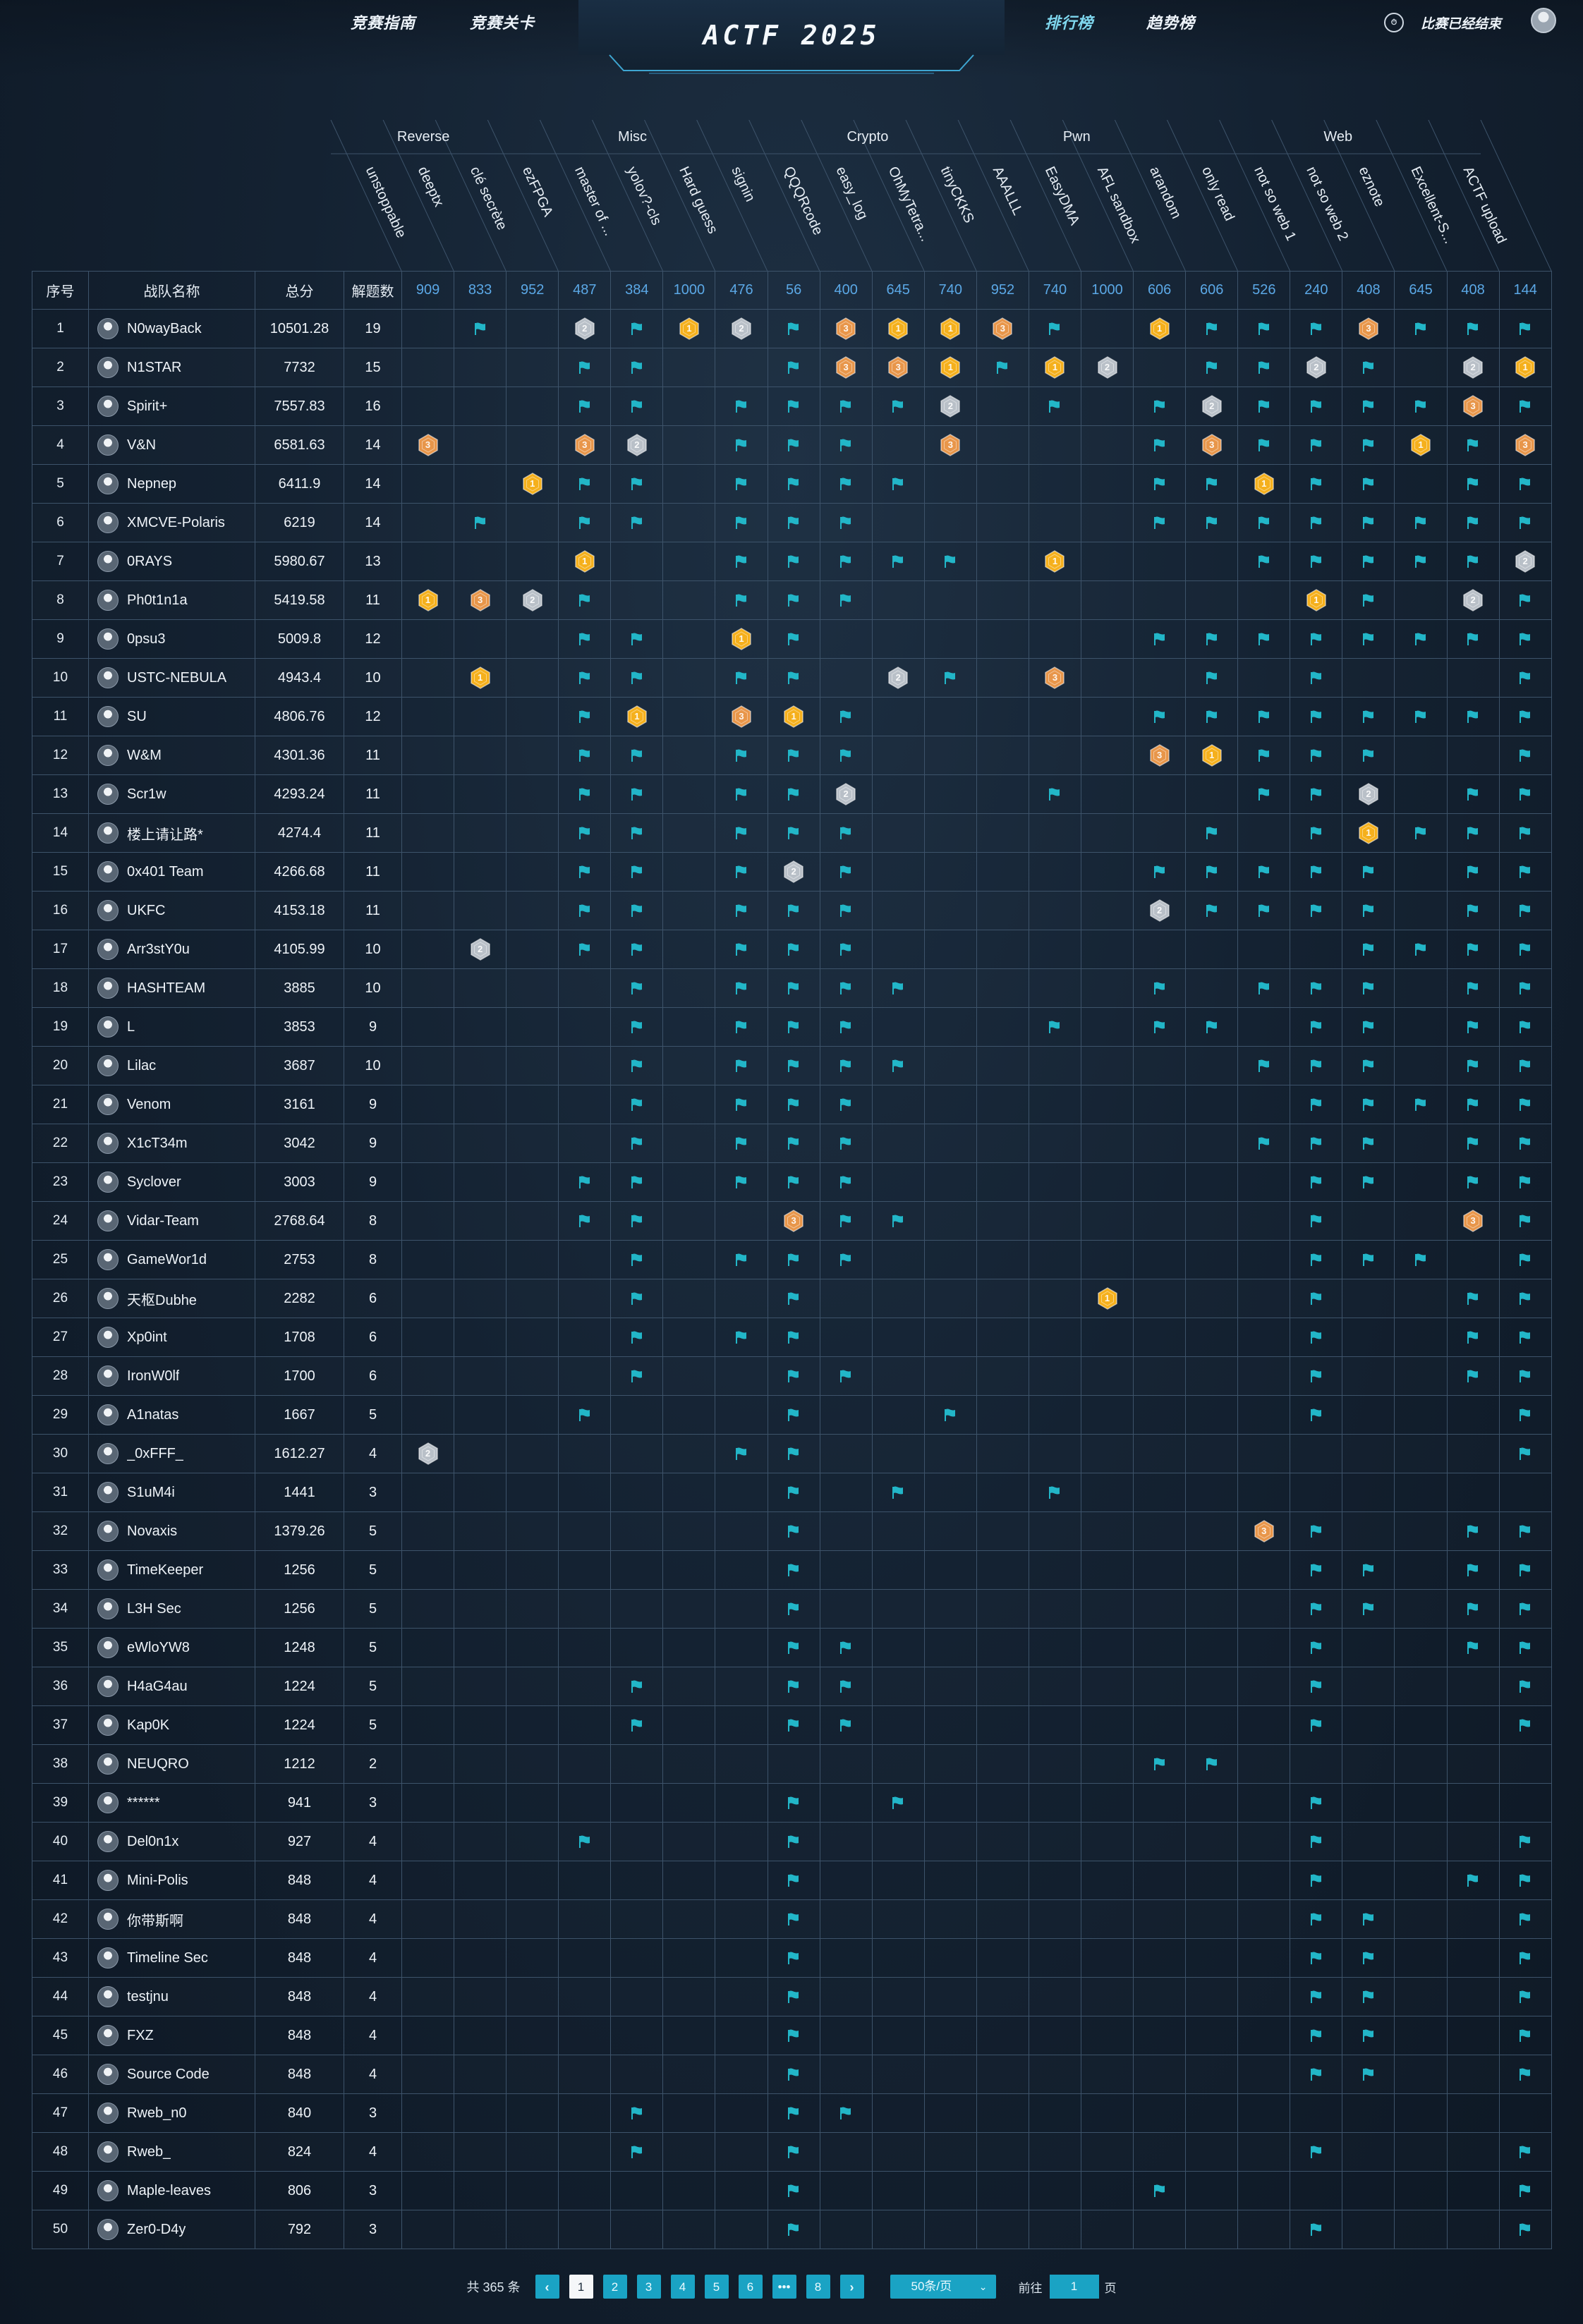  Describe the element at coordinates (614, 2287) in the screenshot. I see `page-button: 2` at that location.